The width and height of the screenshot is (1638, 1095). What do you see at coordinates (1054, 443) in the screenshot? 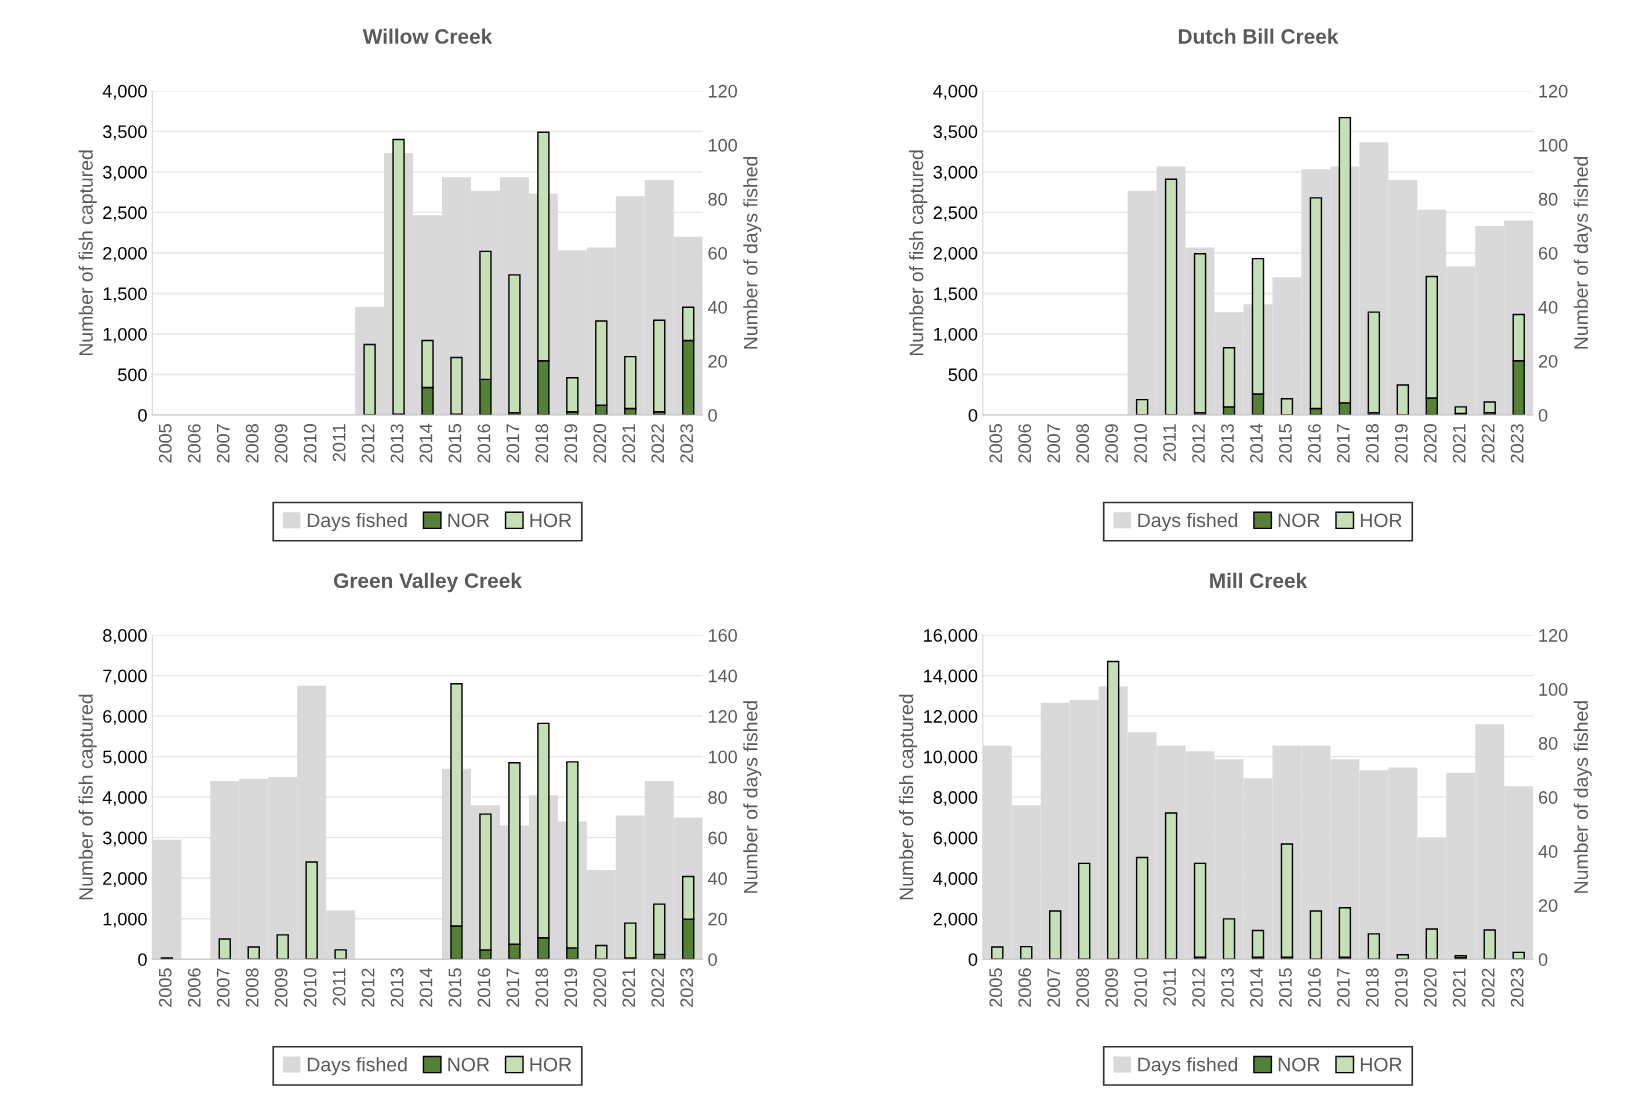
I see `x-tick-label: 2007` at bounding box center [1054, 443].